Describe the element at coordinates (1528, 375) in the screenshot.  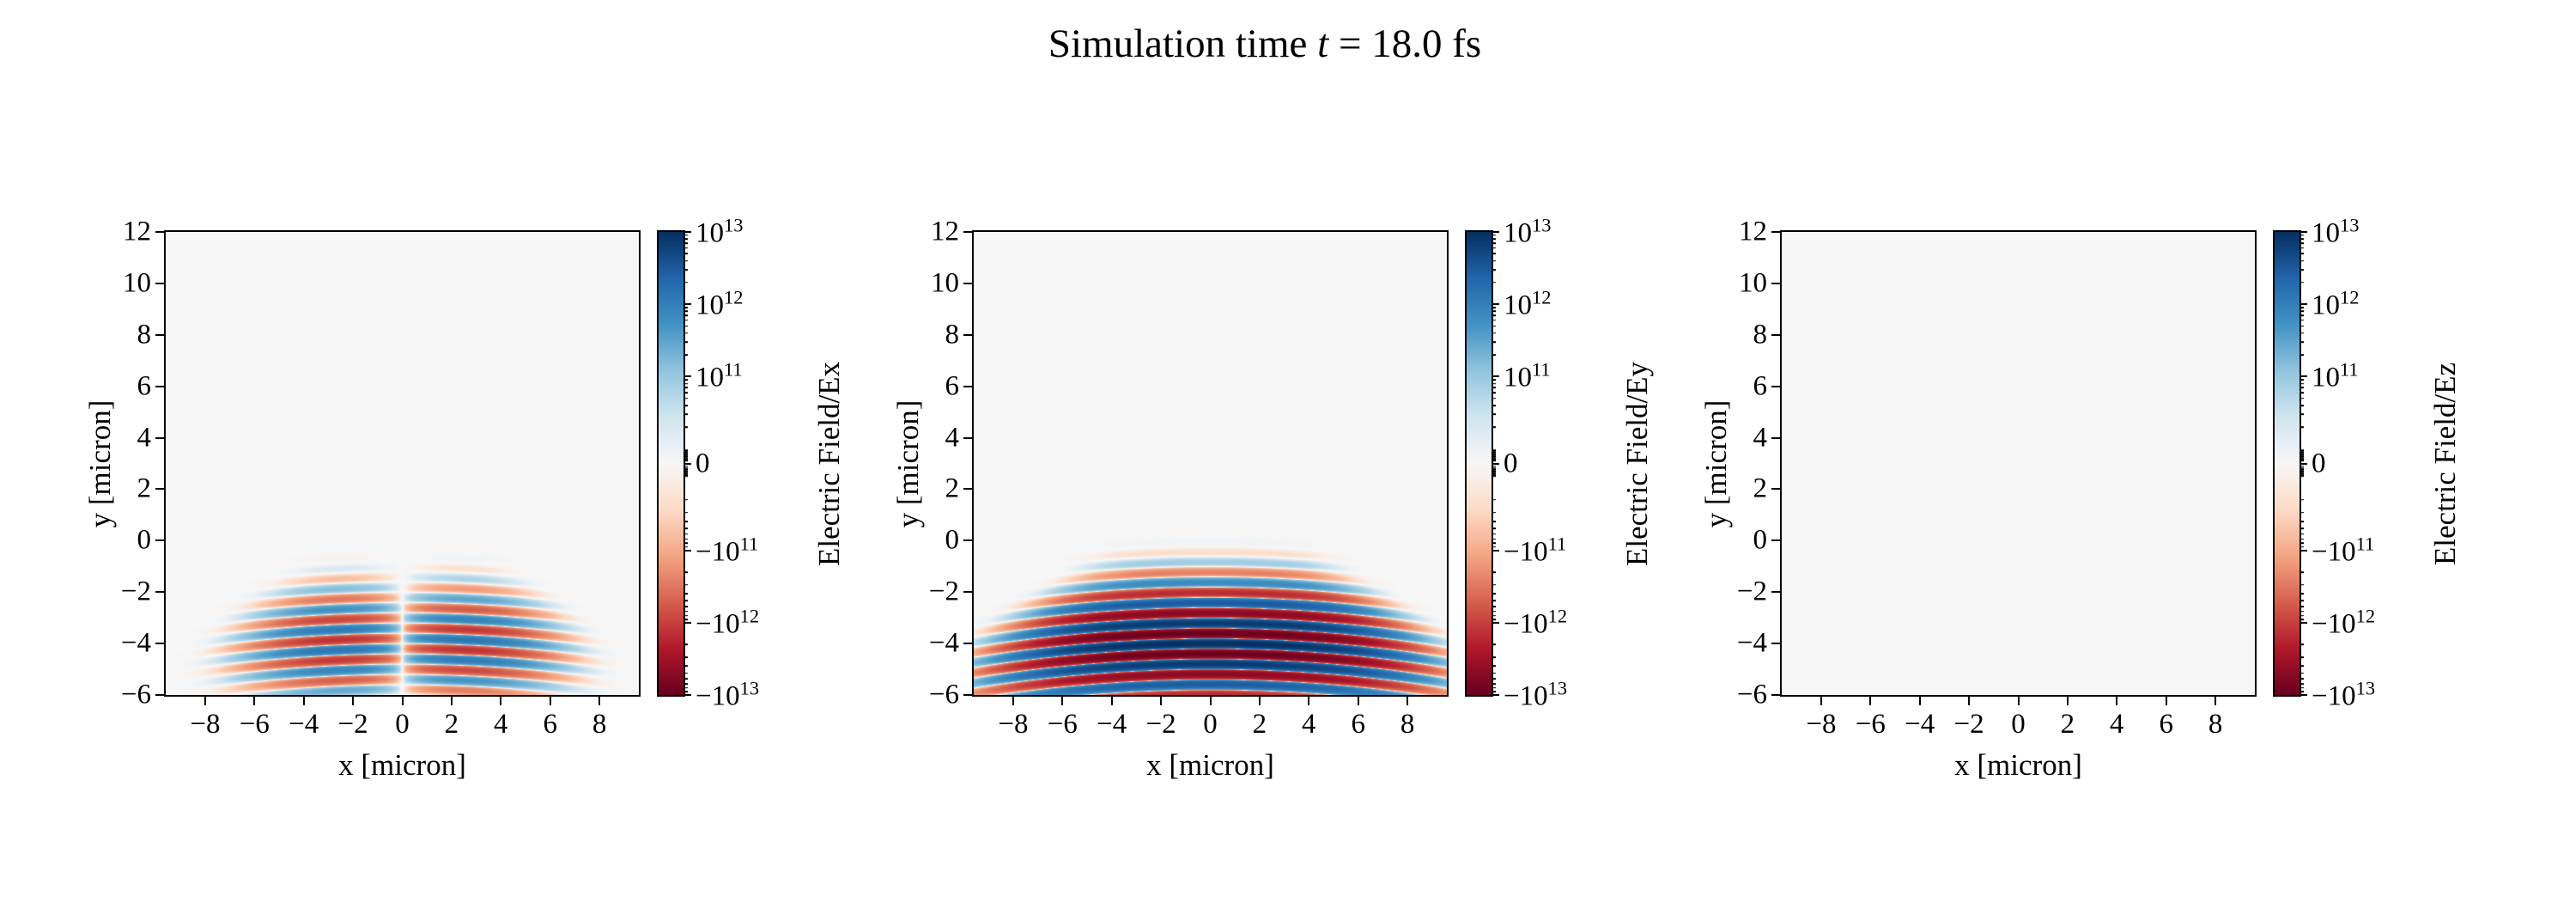
I see `colorbar-tick-label: 1011` at that location.